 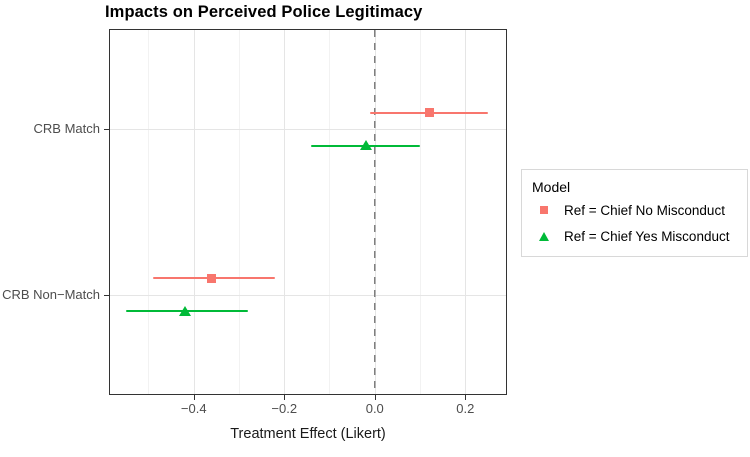 What do you see at coordinates (375, 212) in the screenshot?
I see `zero-reference-line` at bounding box center [375, 212].